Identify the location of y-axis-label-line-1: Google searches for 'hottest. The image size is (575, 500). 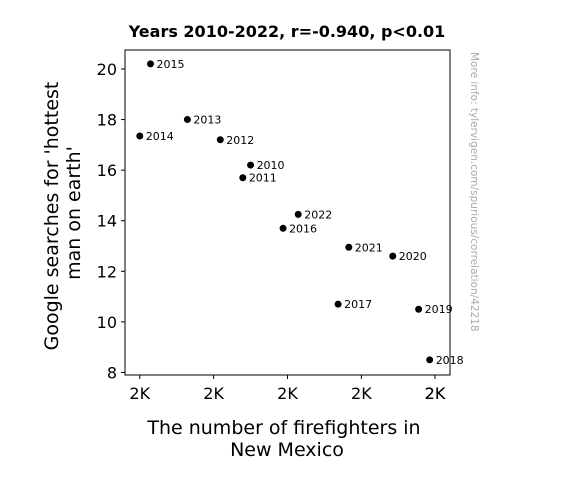
(52, 216).